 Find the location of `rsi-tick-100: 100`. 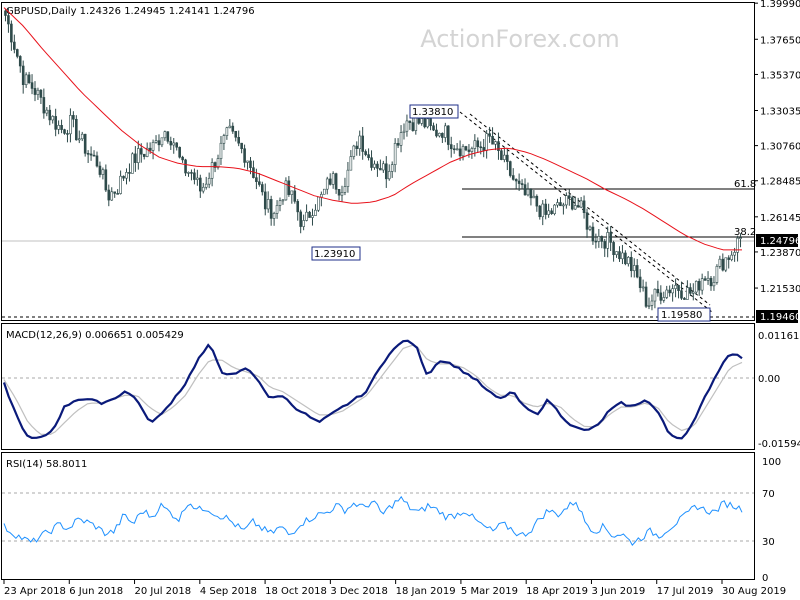

rsi-tick-100: 100 is located at coordinates (771, 462).